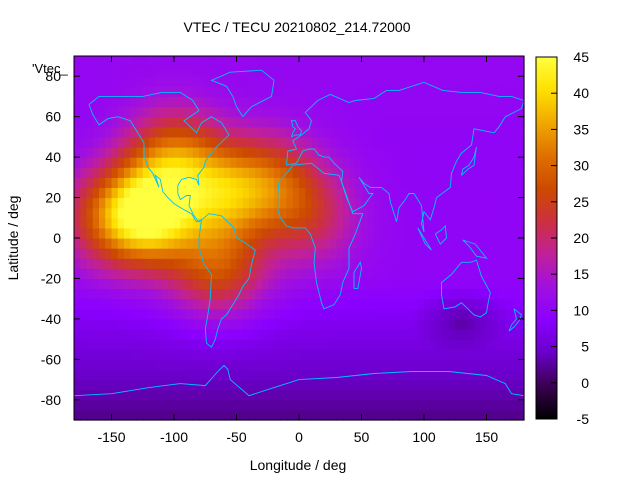 This screenshot has height=480, width=640. Describe the element at coordinates (53, 117) in the screenshot. I see `y-tick-label: 60` at that location.